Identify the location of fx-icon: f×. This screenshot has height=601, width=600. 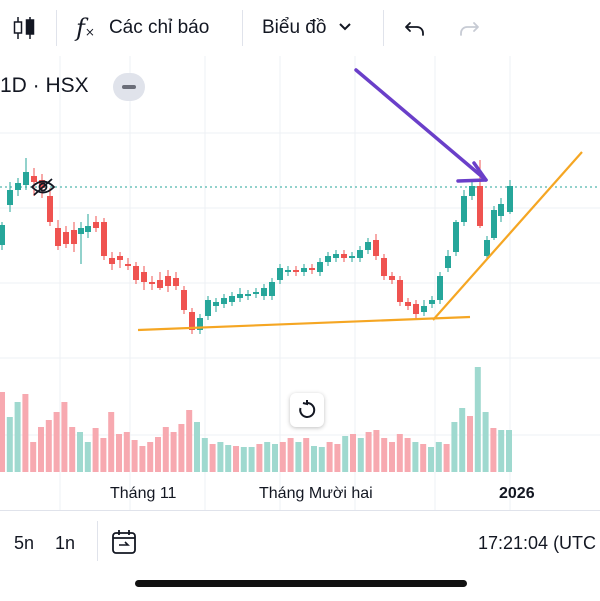
(85, 28).